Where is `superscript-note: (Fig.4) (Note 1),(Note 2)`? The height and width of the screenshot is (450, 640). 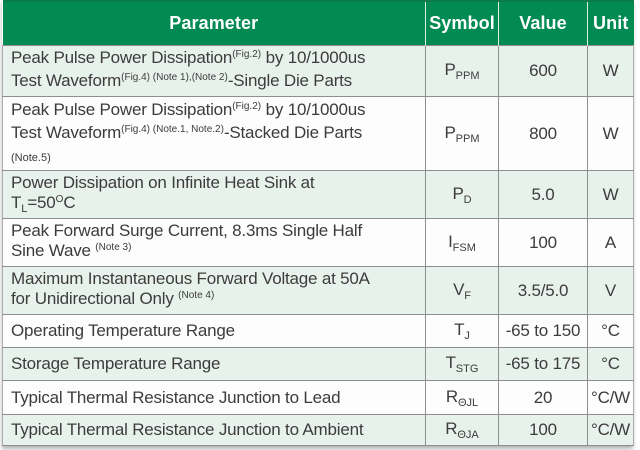 superscript-note: (Fig.4) (Note 1),(Note 2) is located at coordinates (174, 77).